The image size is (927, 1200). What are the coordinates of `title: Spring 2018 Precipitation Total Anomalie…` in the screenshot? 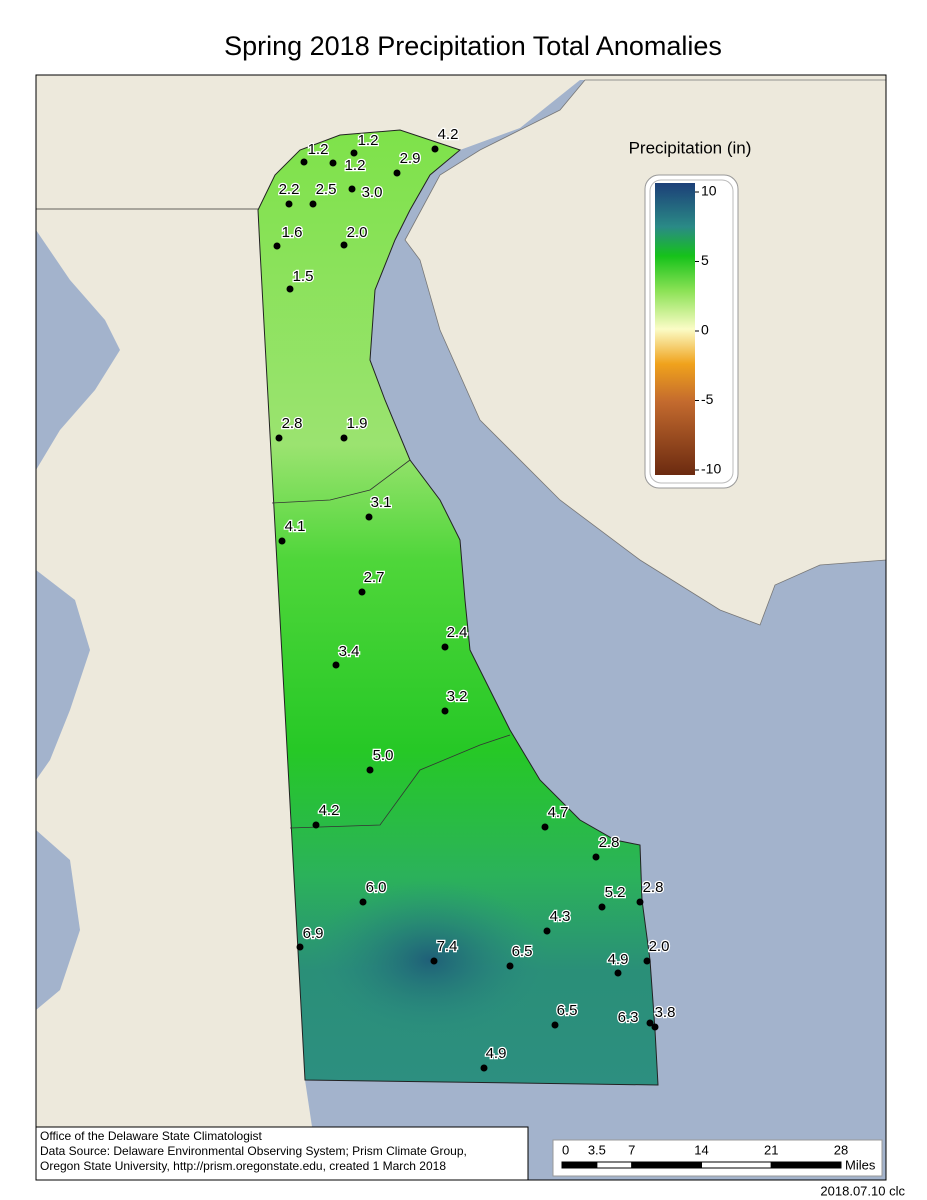 It's located at (473, 46).